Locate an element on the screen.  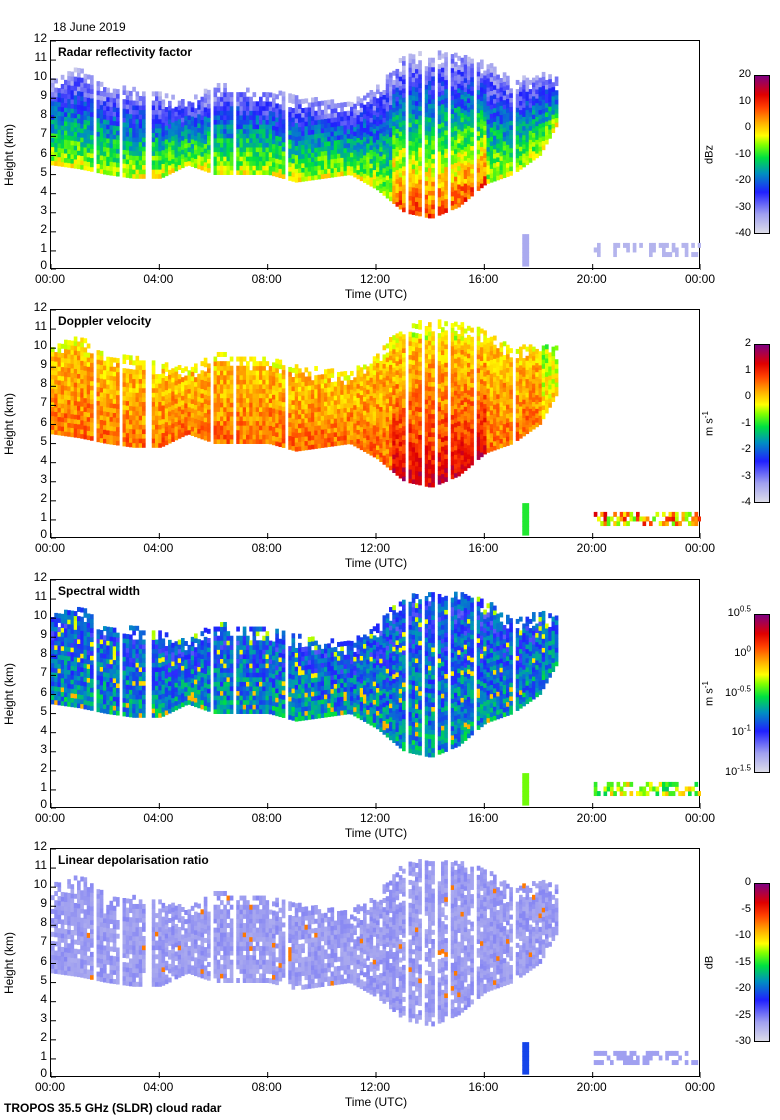
x-tick-label: 20:00 is located at coordinates (591, 279).